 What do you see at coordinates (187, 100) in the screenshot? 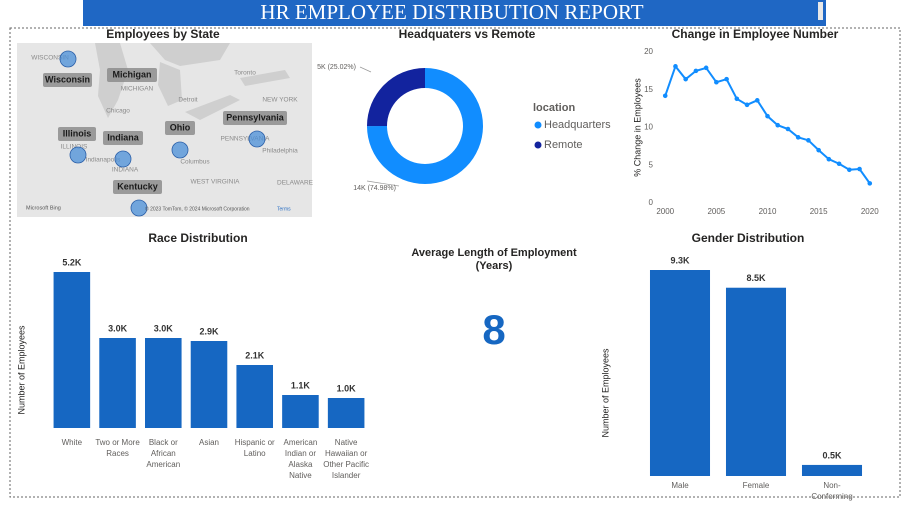
I see `place-label: Detroit` at bounding box center [187, 100].